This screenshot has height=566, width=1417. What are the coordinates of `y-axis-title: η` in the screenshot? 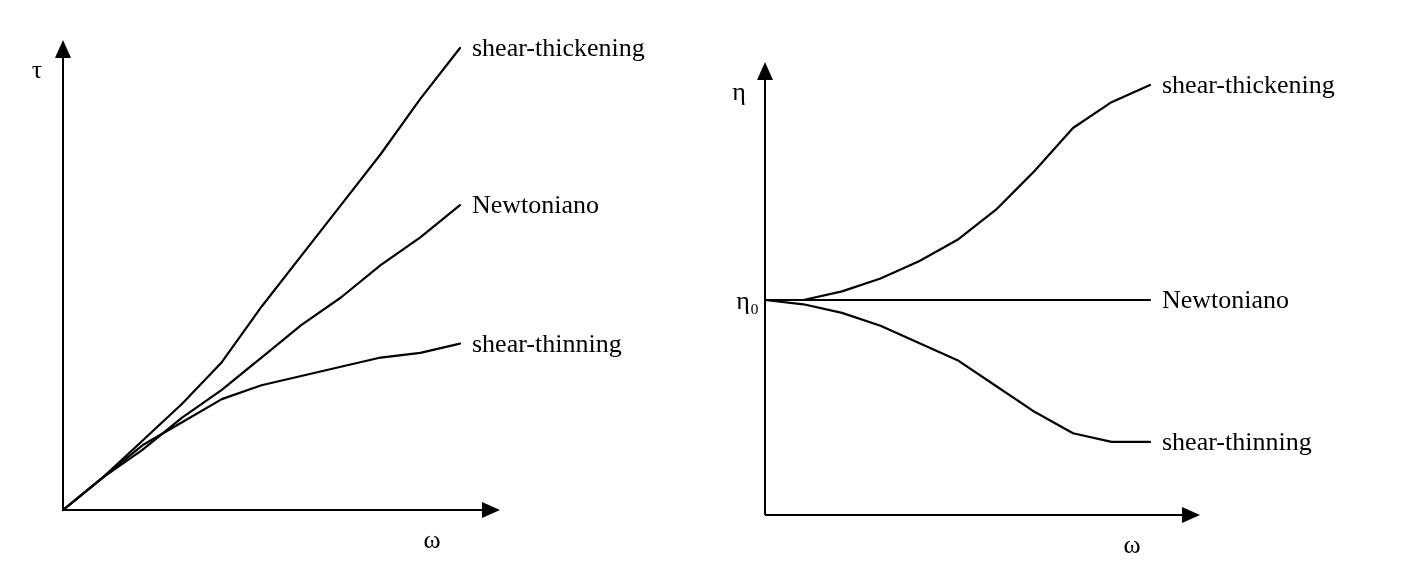 It's located at (739, 91).